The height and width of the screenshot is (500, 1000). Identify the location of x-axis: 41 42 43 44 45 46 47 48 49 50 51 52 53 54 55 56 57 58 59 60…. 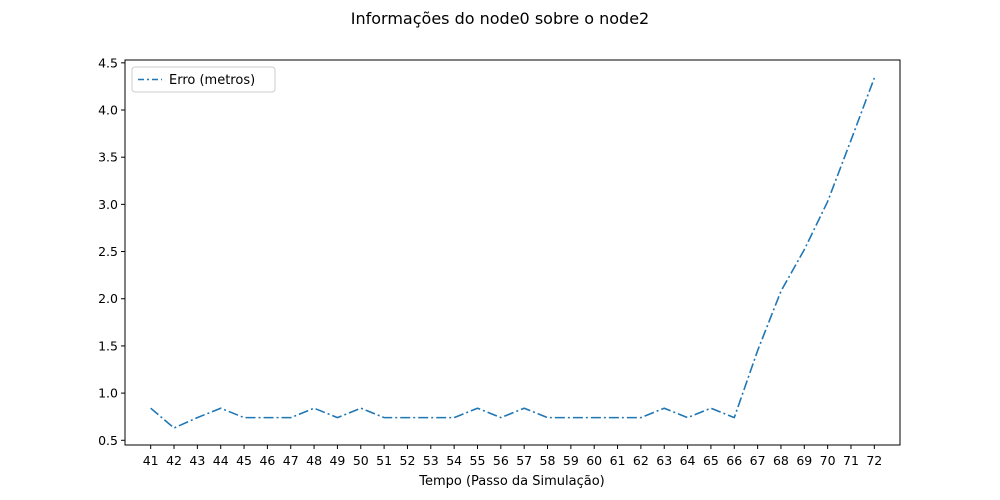
(512, 456).